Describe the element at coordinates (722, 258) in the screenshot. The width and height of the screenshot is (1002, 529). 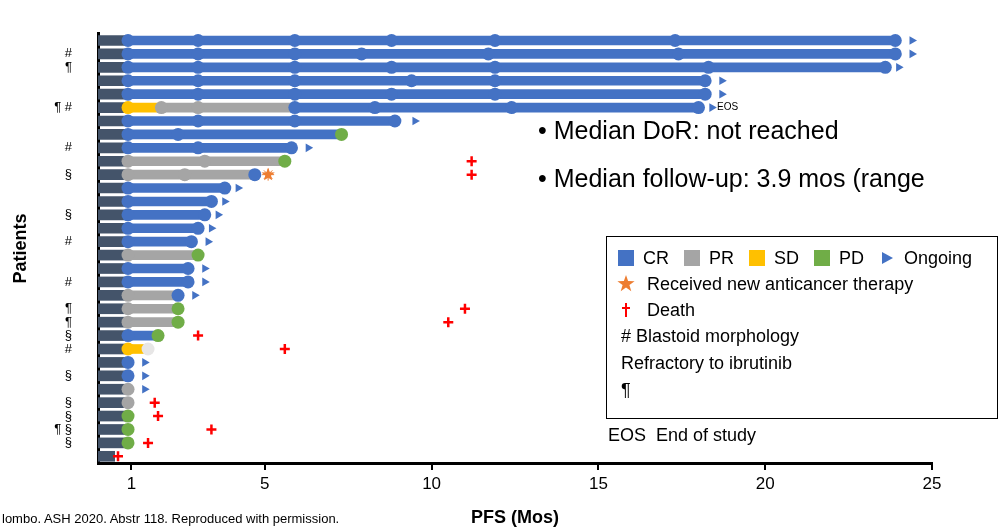
I see `legend-label: PR` at that location.